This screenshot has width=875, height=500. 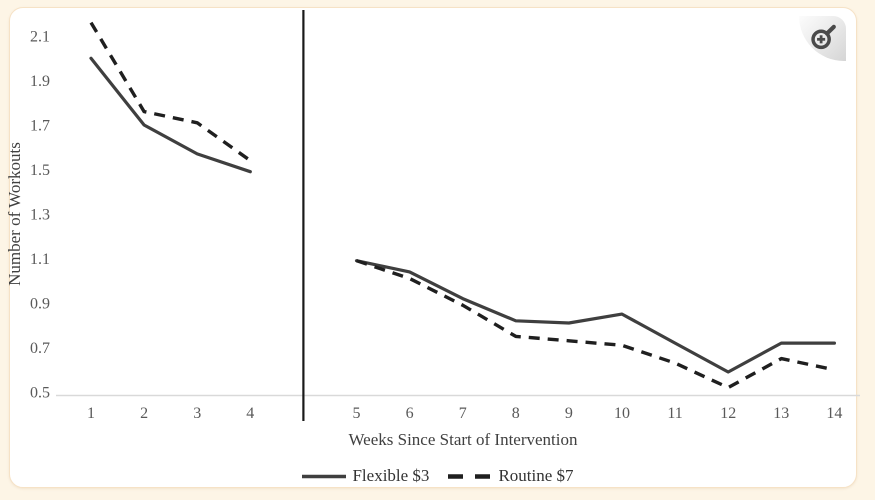 I want to click on legend-label-flexible: Flexible $3, so click(x=391, y=475).